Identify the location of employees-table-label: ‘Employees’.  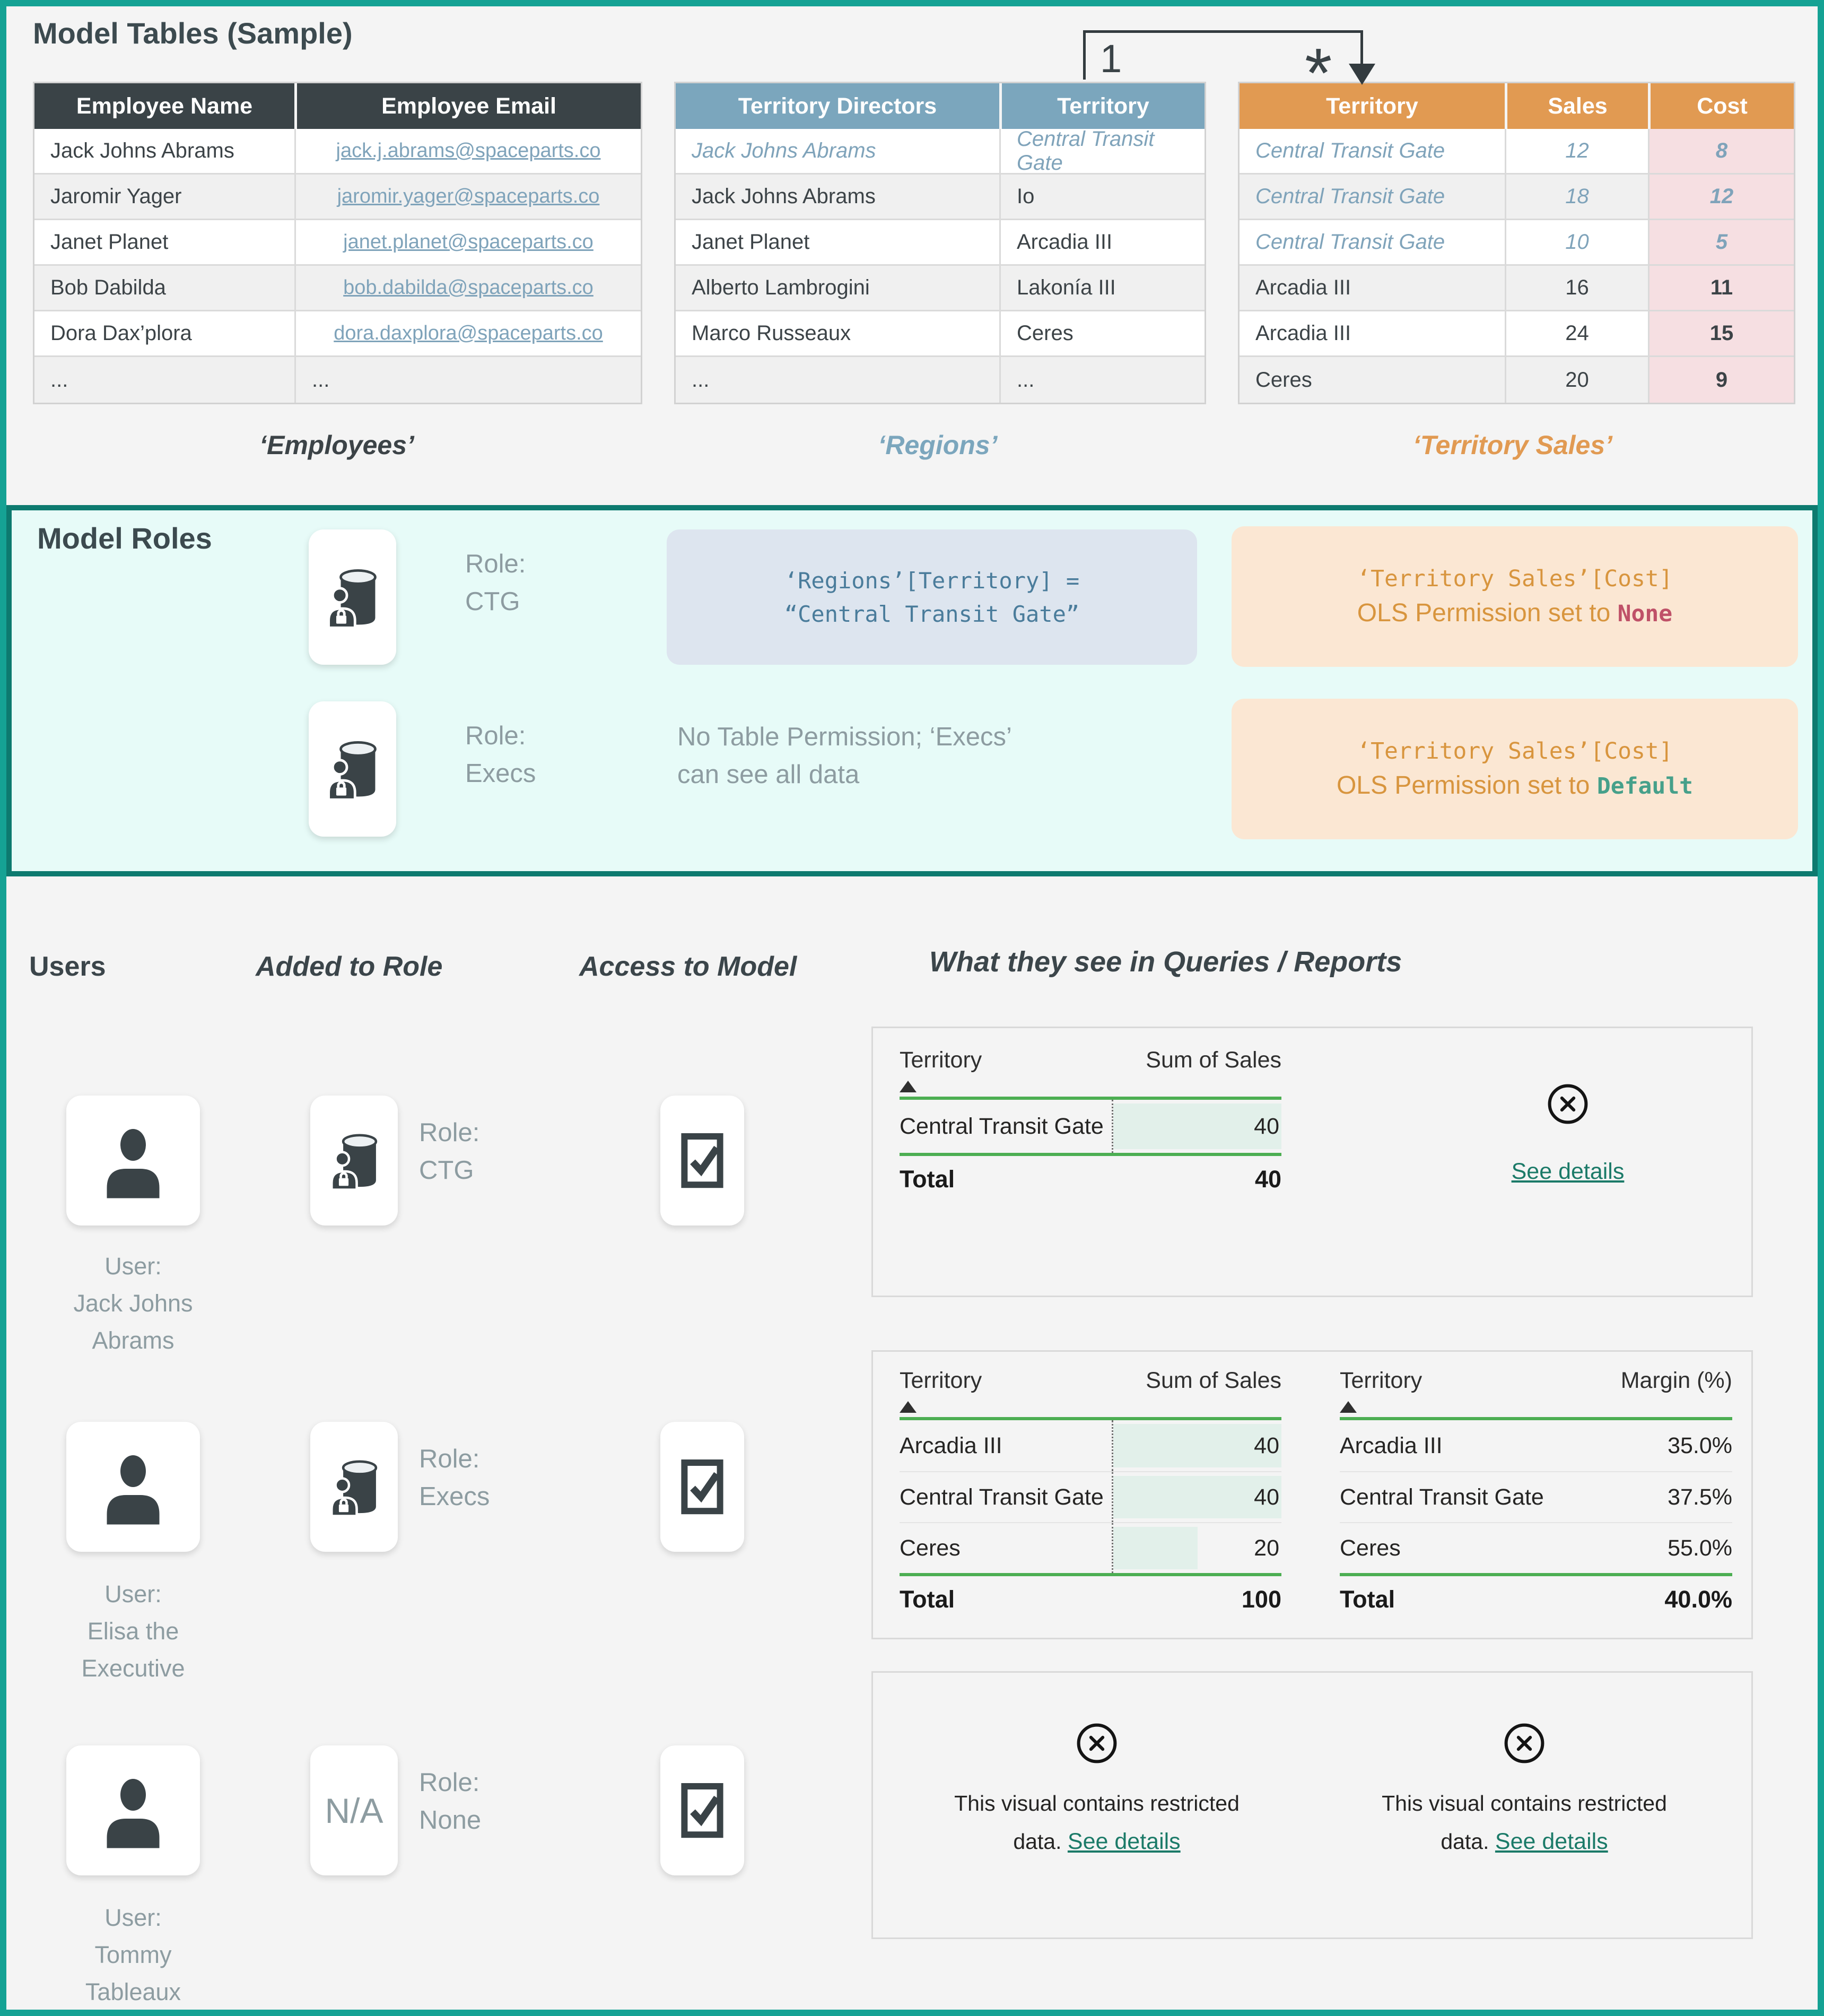
(336, 445).